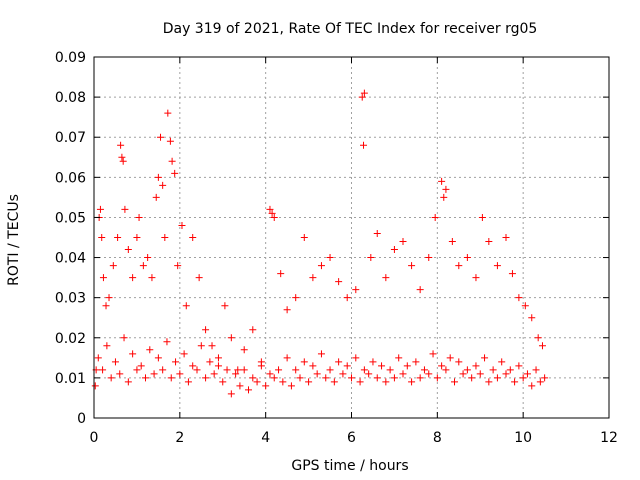  What do you see at coordinates (349, 466) in the screenshot?
I see `x-axis-label: GPS time / hours` at bounding box center [349, 466].